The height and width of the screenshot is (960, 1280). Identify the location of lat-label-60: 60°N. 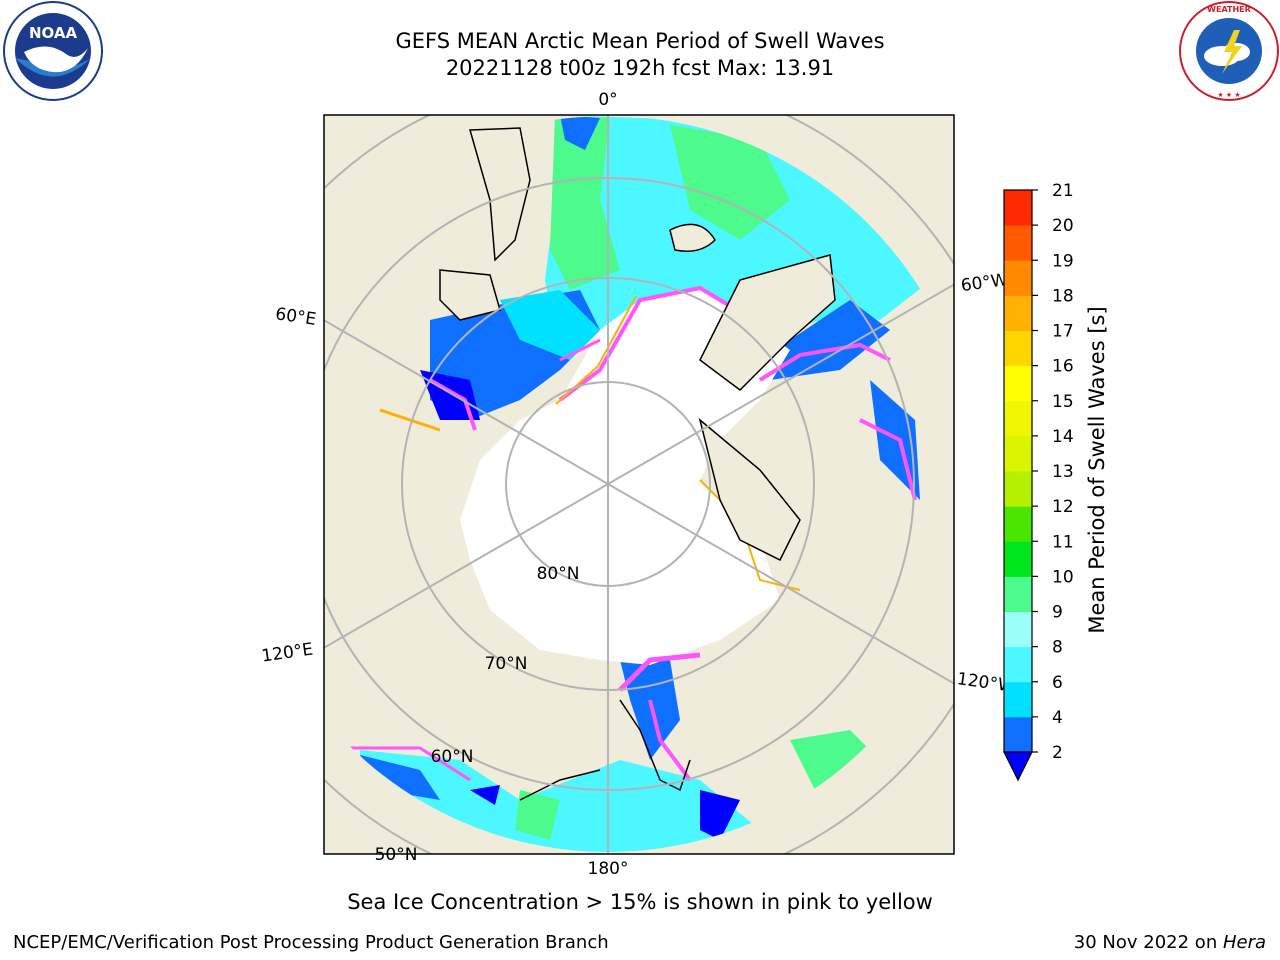
(452, 757).